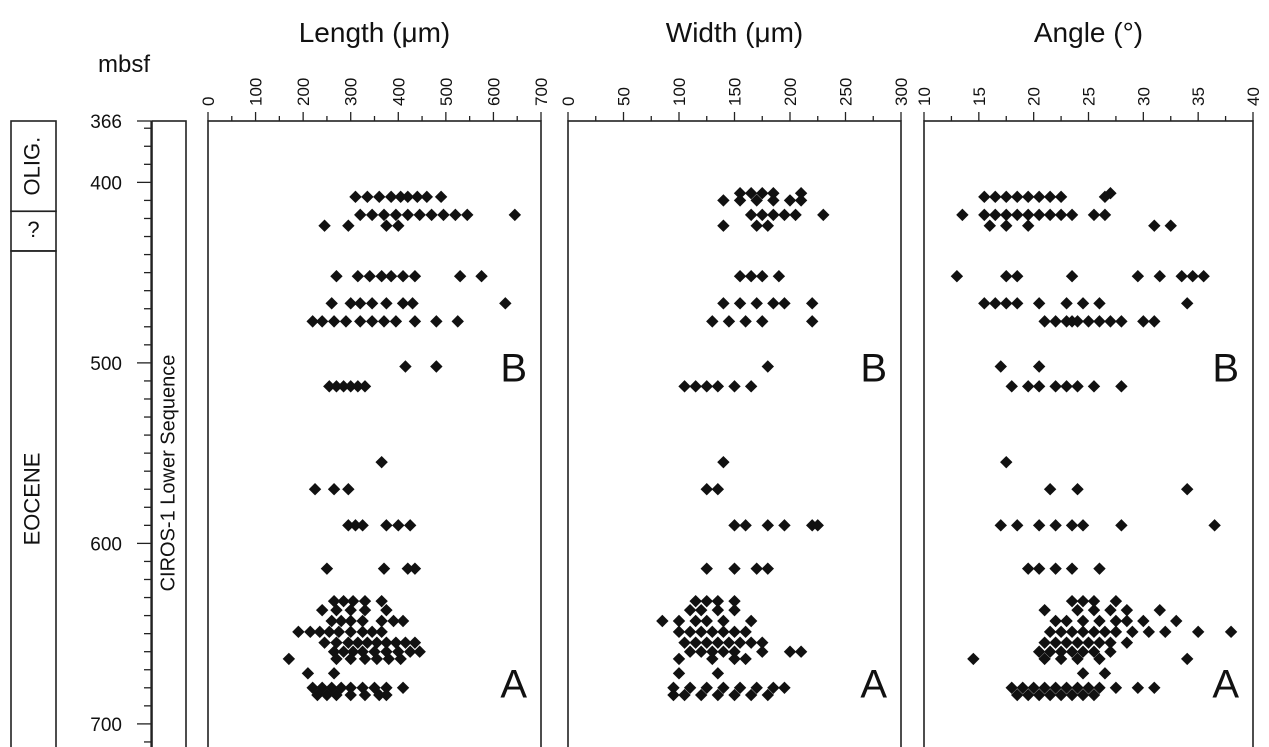 Image resolution: width=1269 pixels, height=747 pixels. What do you see at coordinates (1225, 368) in the screenshot?
I see `panel-letter: B` at bounding box center [1225, 368].